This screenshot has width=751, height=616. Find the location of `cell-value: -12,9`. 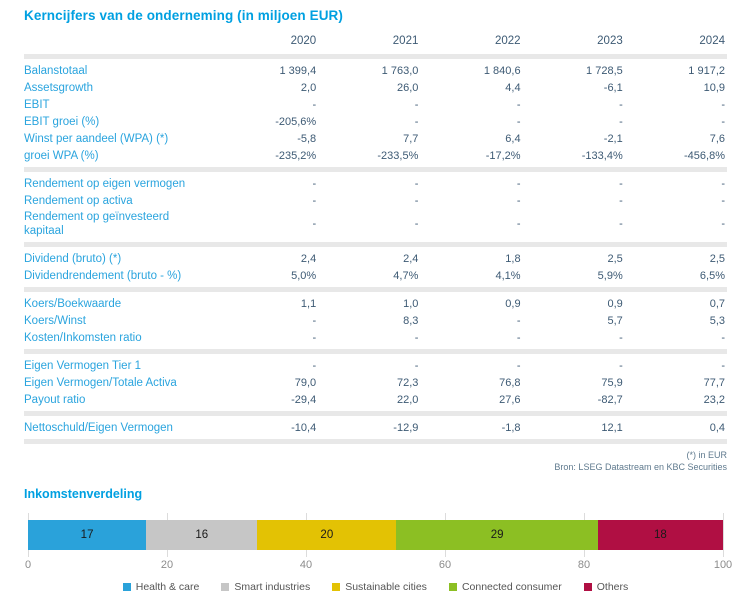

cell-value: -12,9 is located at coordinates (406, 427).